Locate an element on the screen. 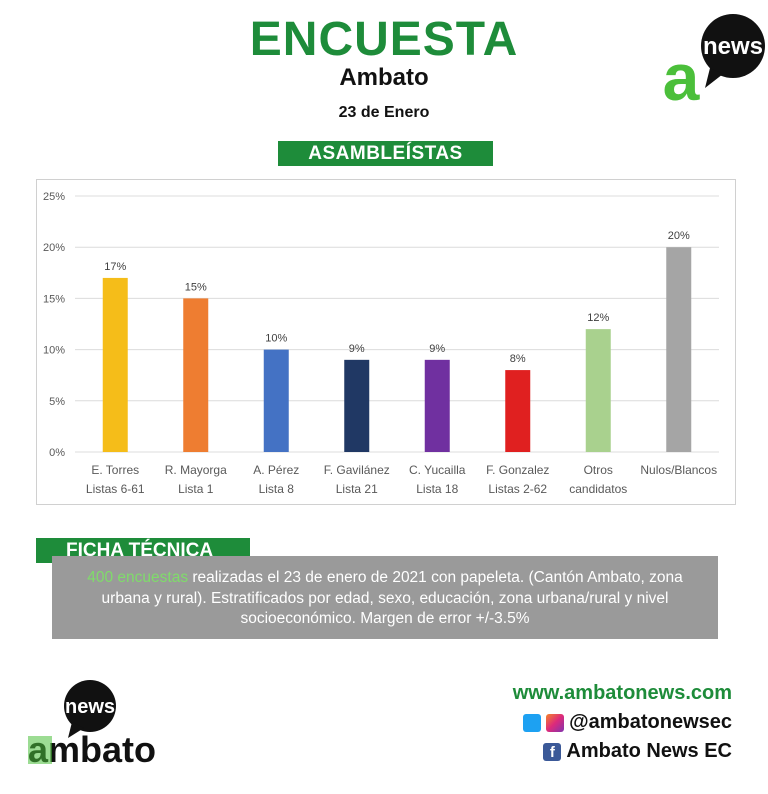  y-tick-label: 20% is located at coordinates (54, 248).